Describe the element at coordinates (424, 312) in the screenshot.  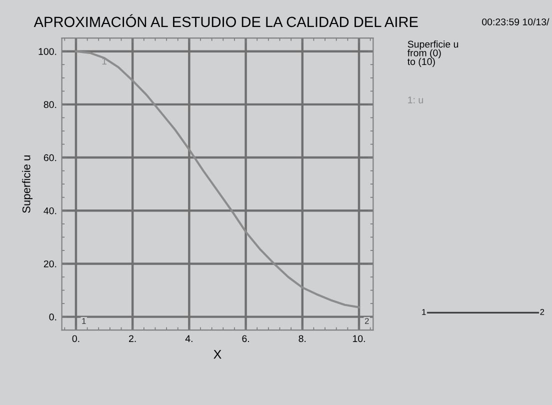
I see `text: 1` at that location.